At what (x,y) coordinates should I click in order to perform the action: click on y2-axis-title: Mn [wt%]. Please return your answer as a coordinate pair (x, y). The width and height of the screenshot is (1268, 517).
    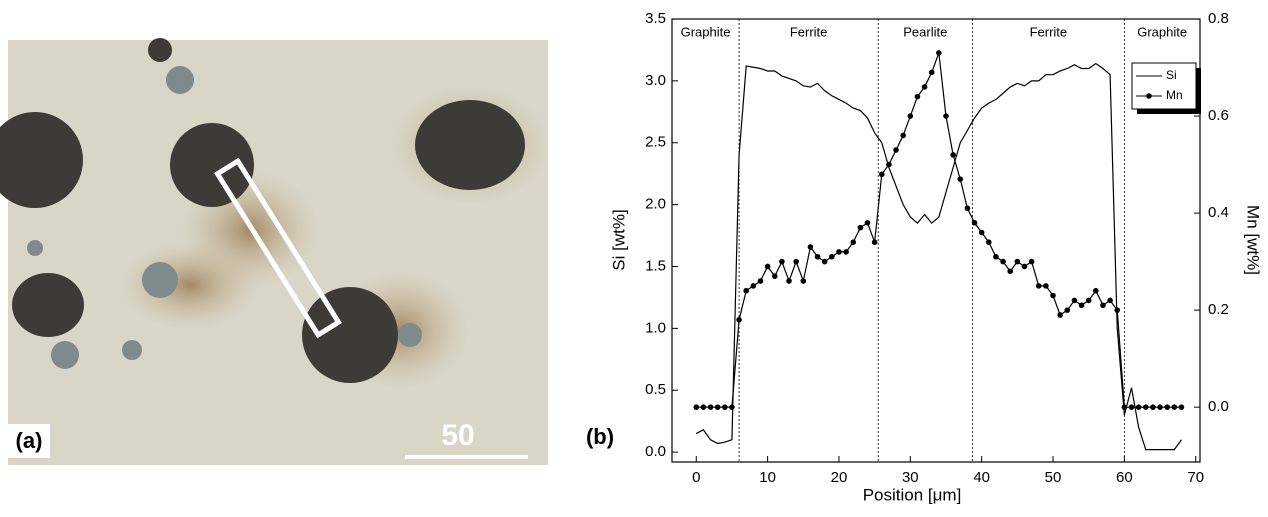
    Looking at the image, I should click on (1253, 240).